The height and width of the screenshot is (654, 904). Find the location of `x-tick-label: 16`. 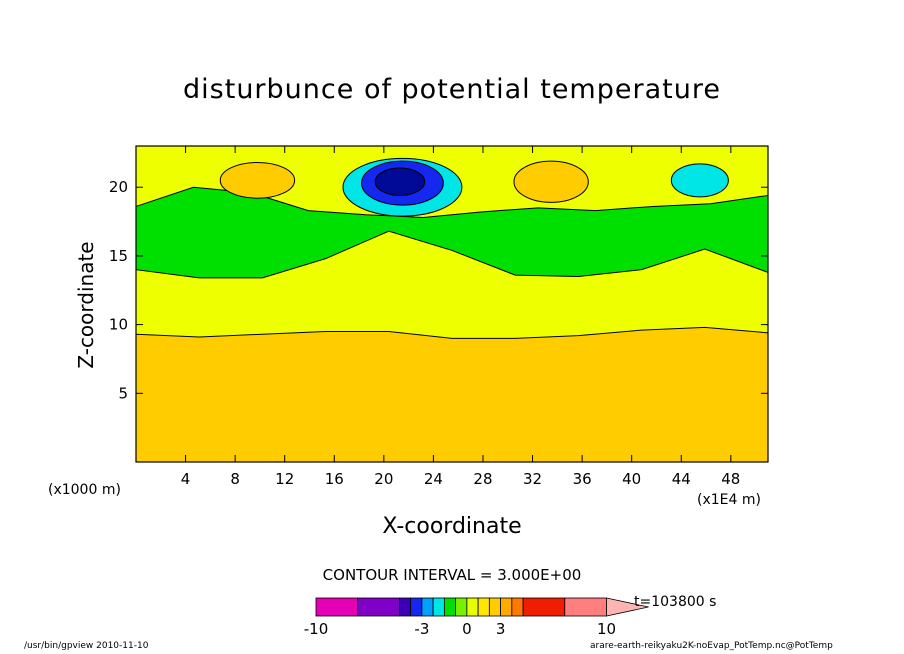

x-tick-label: 16 is located at coordinates (334, 479).